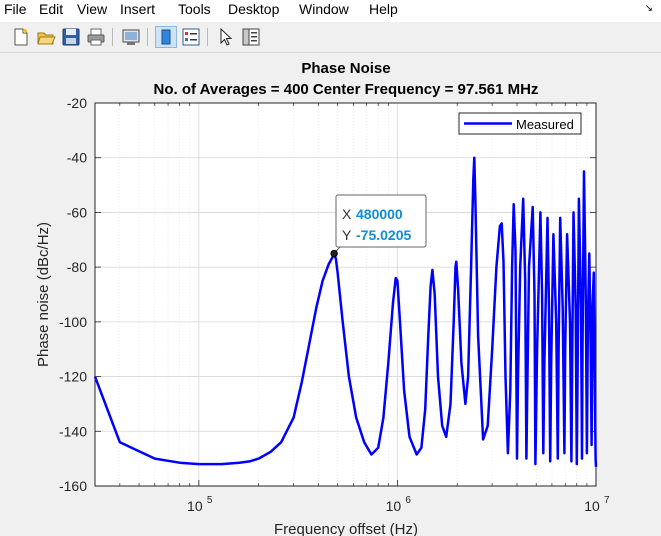 The image size is (661, 536). What do you see at coordinates (226, 37) in the screenshot?
I see `edit-plot-icon` at bounding box center [226, 37].